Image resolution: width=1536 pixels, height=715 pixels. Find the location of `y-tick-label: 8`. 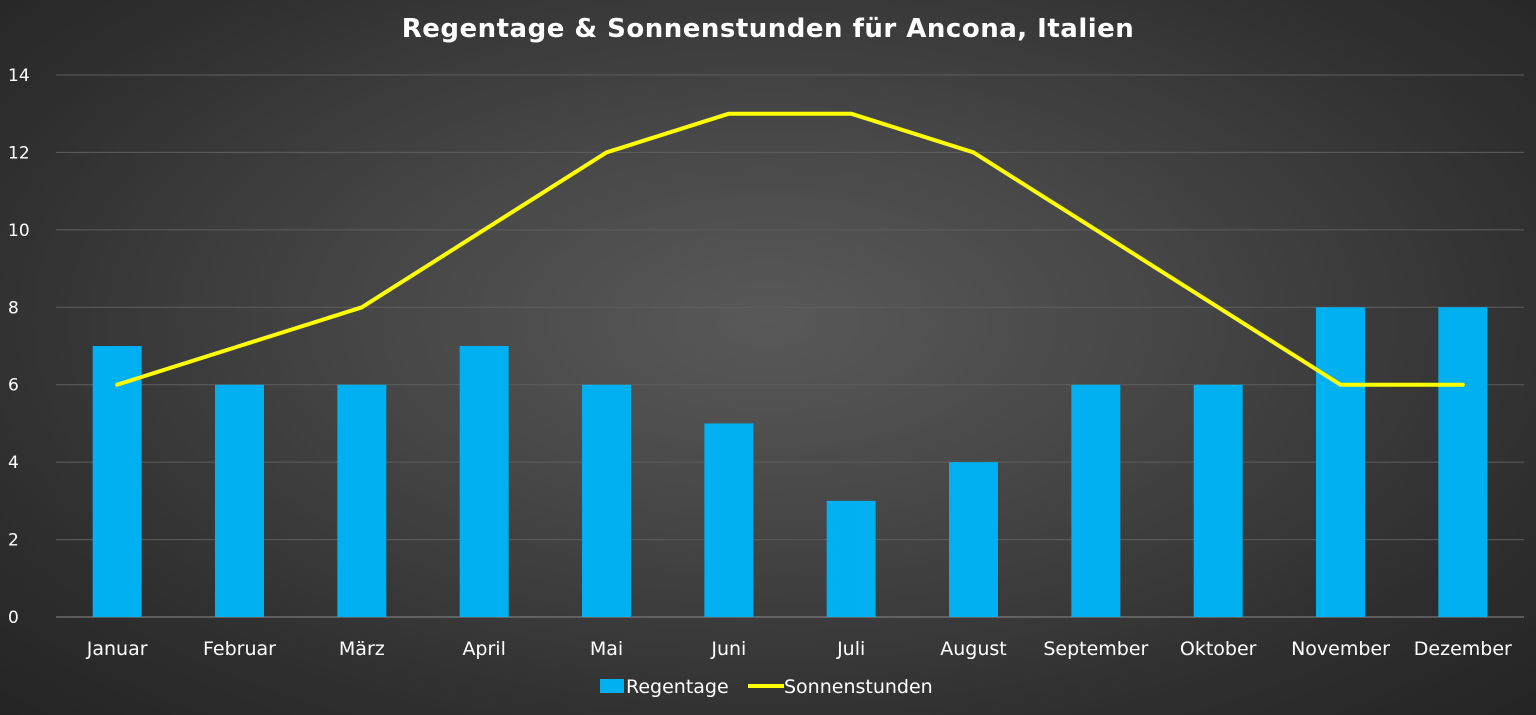

y-tick-label: 8 is located at coordinates (13, 308).